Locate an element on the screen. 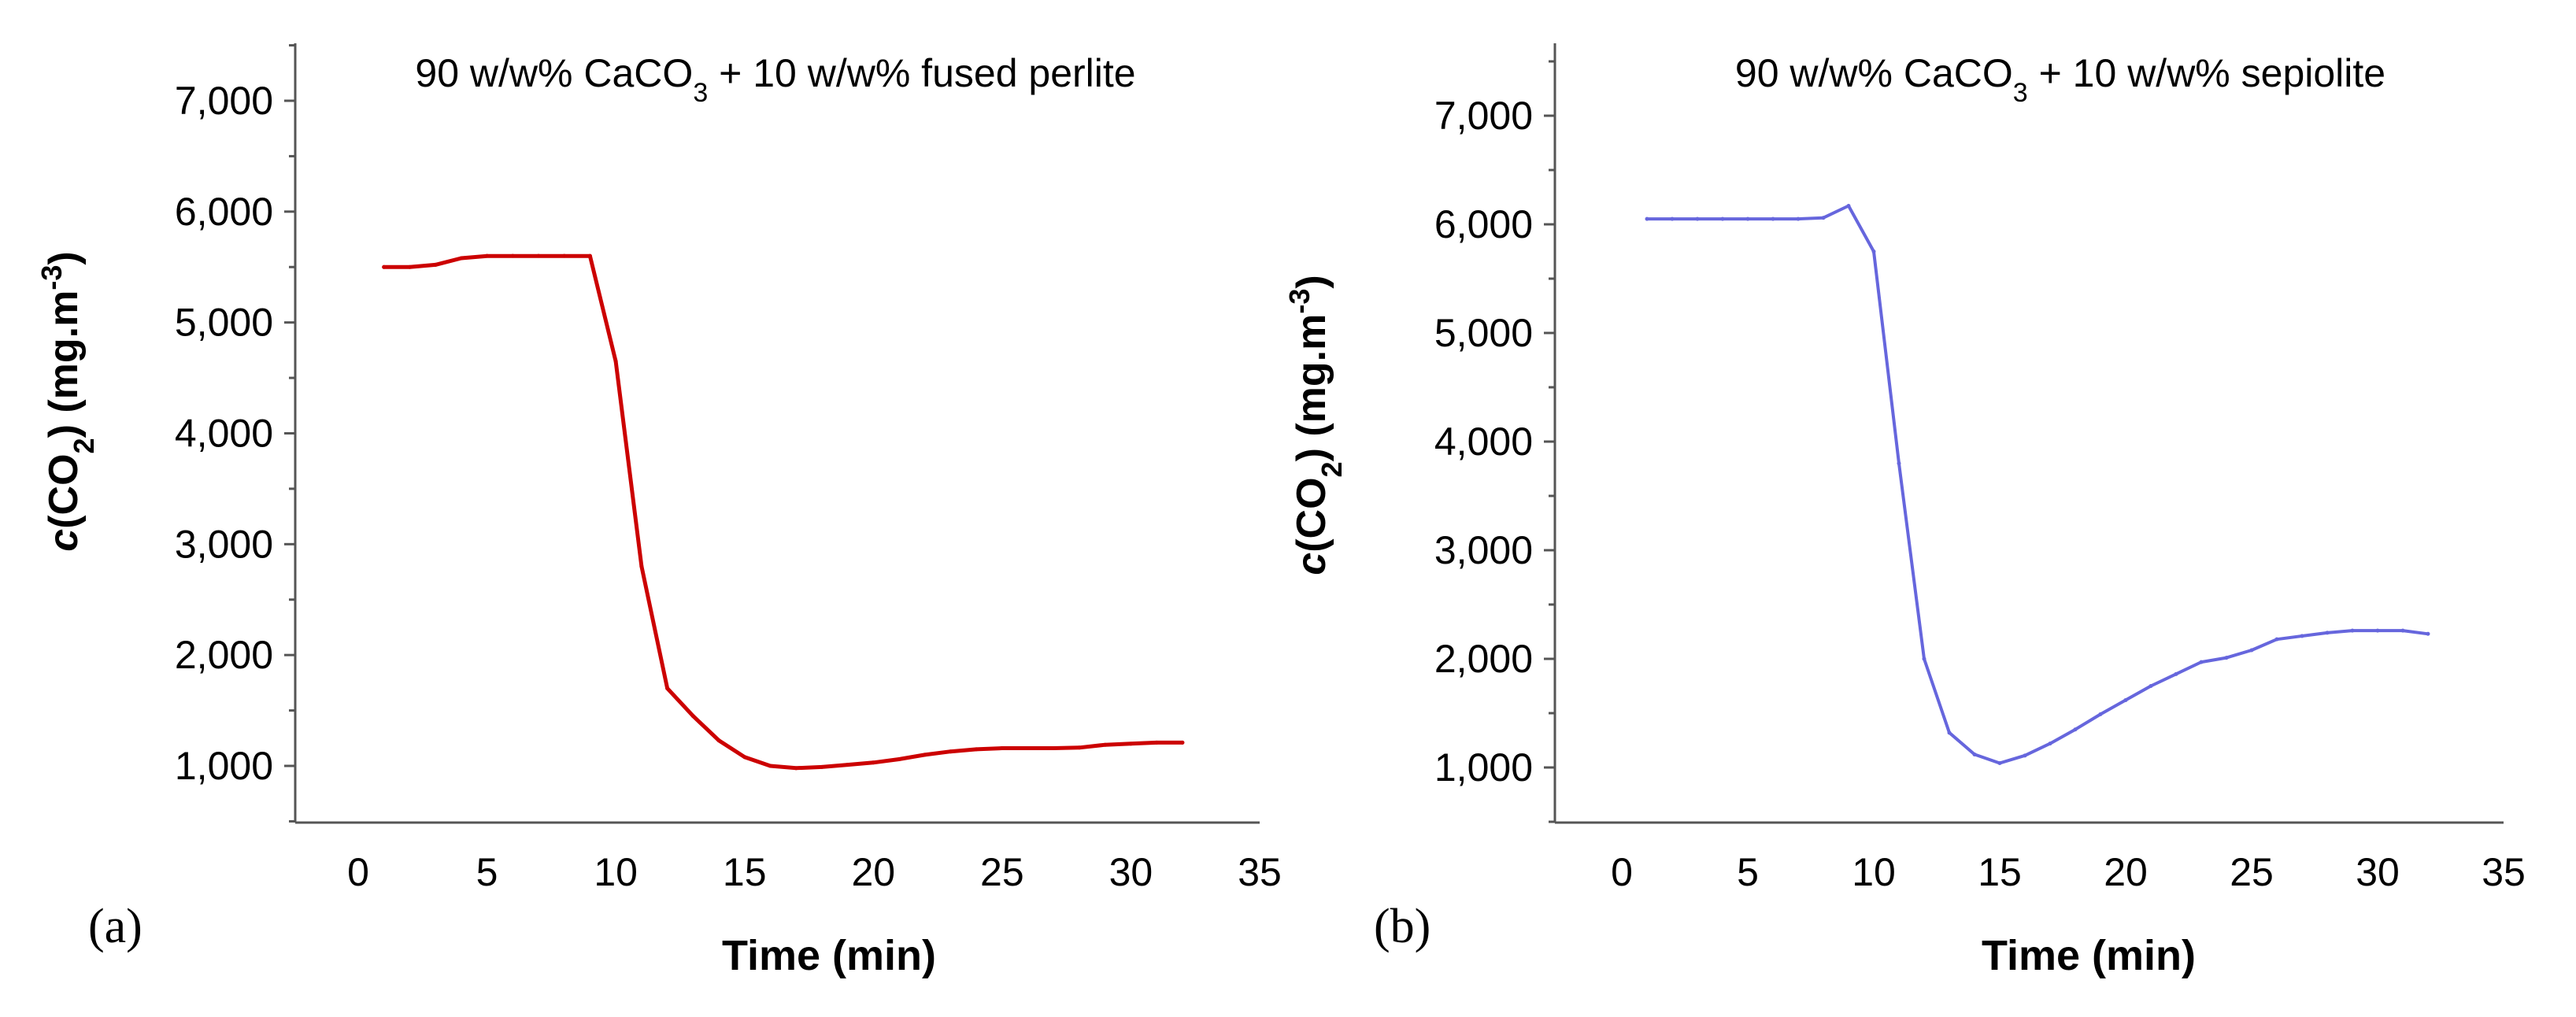 This screenshot has width=2576, height=1017. panel-label: (b) is located at coordinates (1402, 926).